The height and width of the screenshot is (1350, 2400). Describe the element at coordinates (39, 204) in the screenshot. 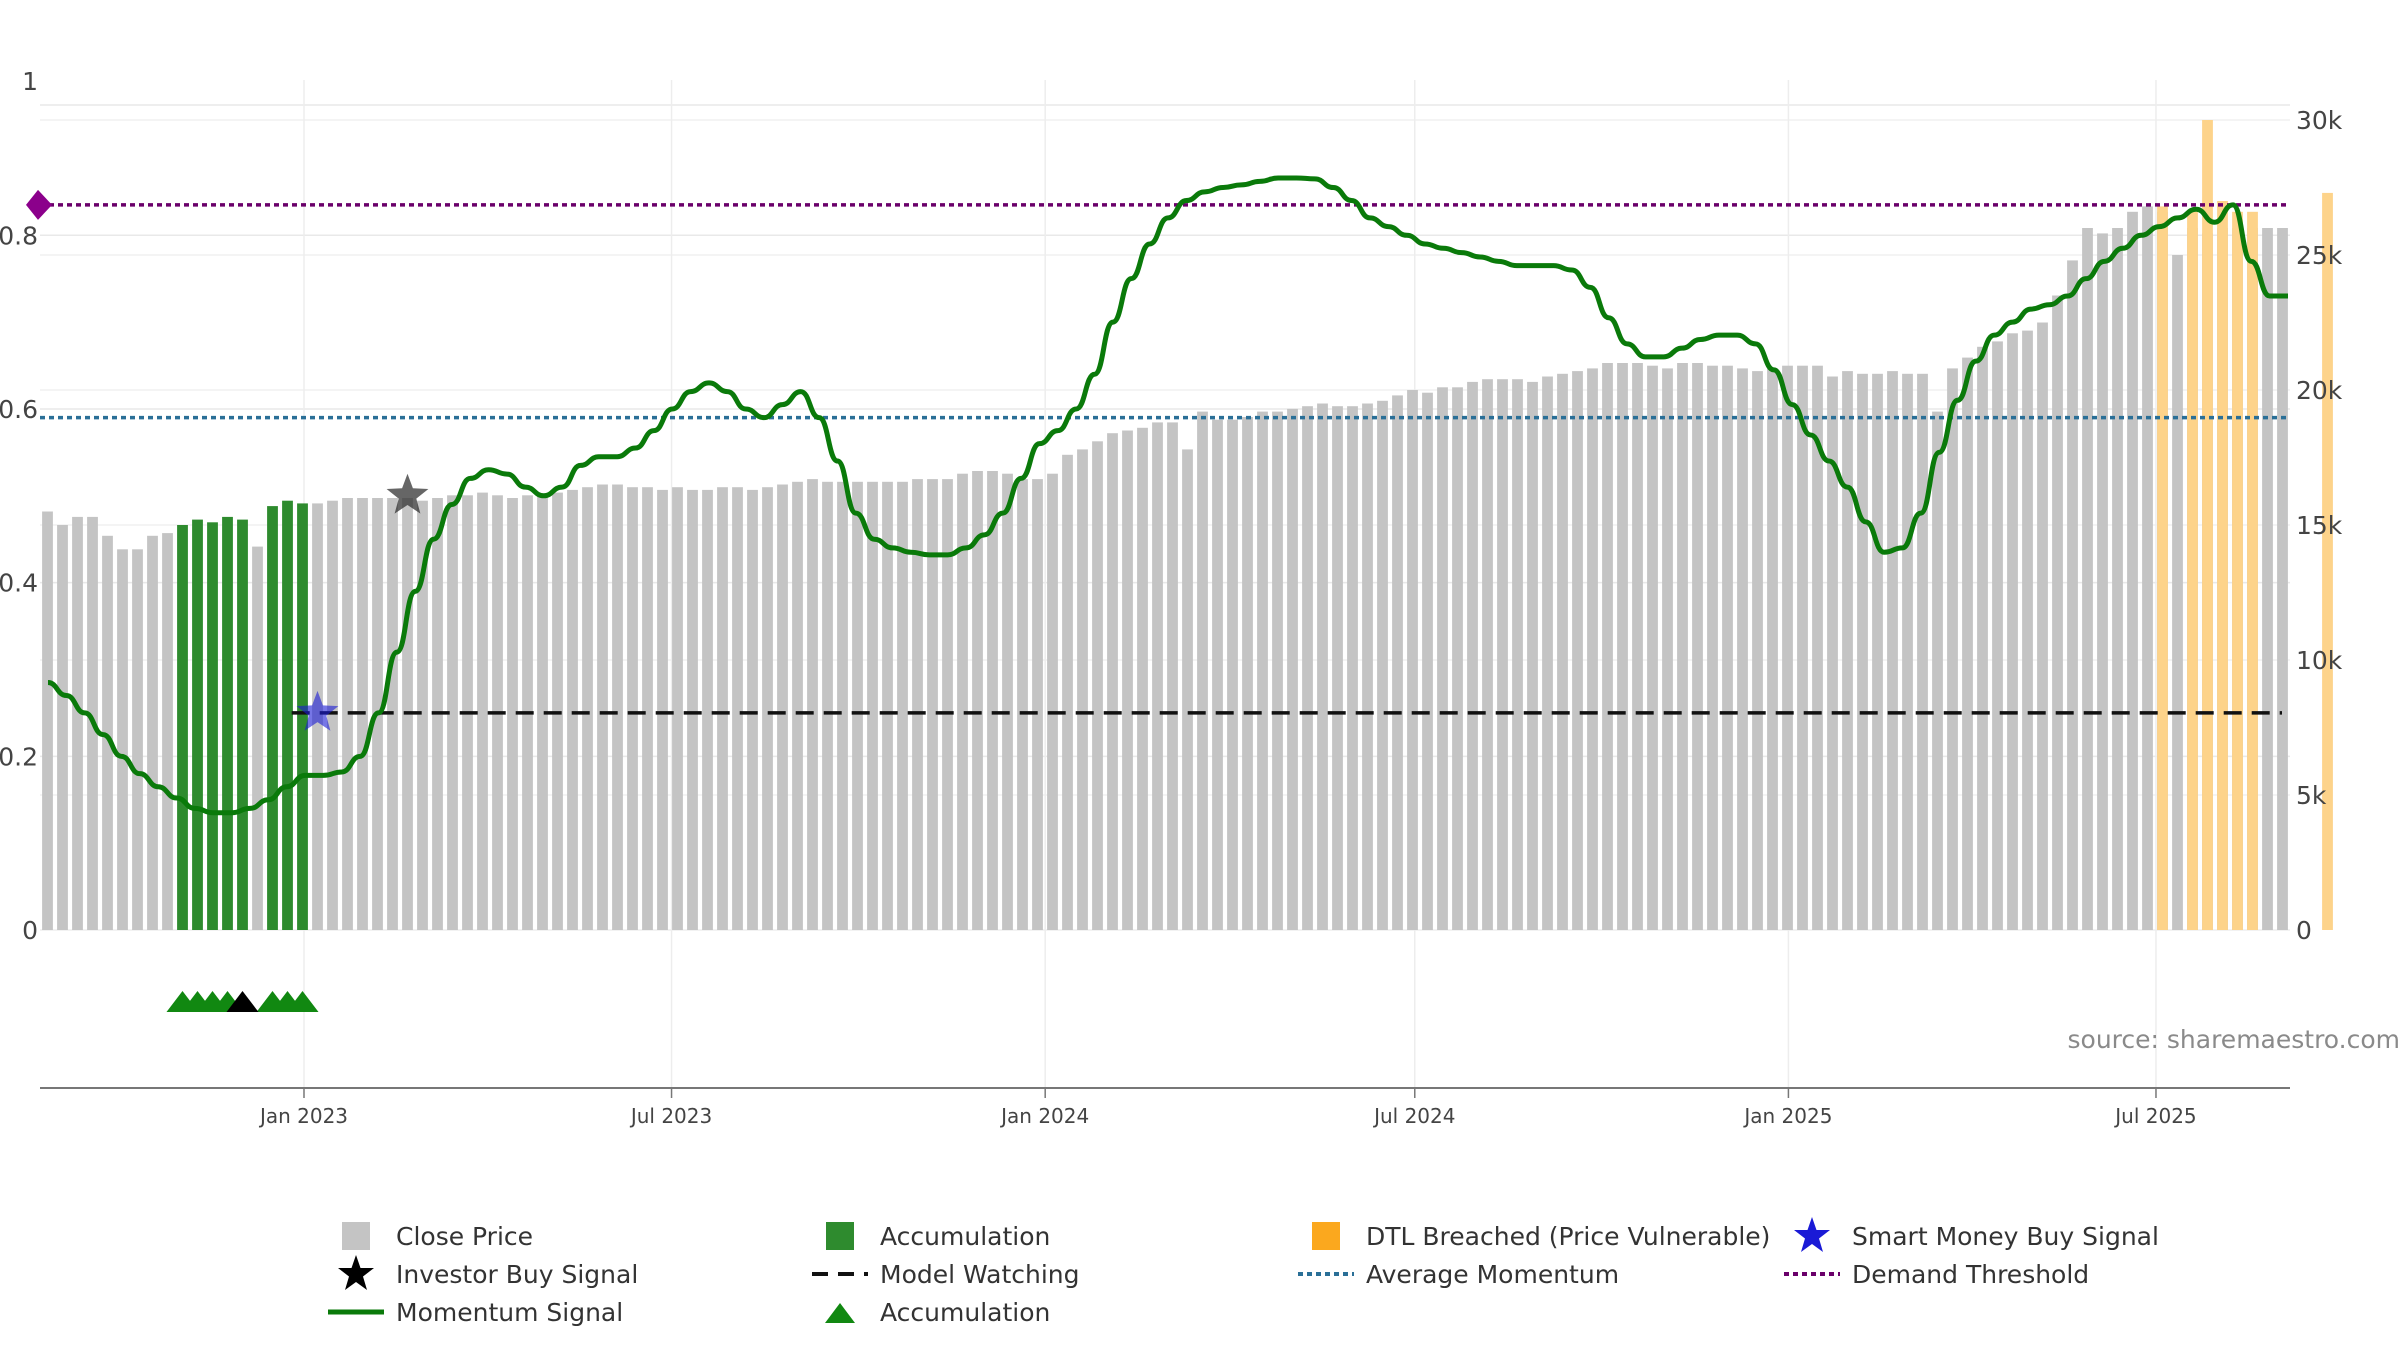

I see `demand-threshold-marker` at that location.